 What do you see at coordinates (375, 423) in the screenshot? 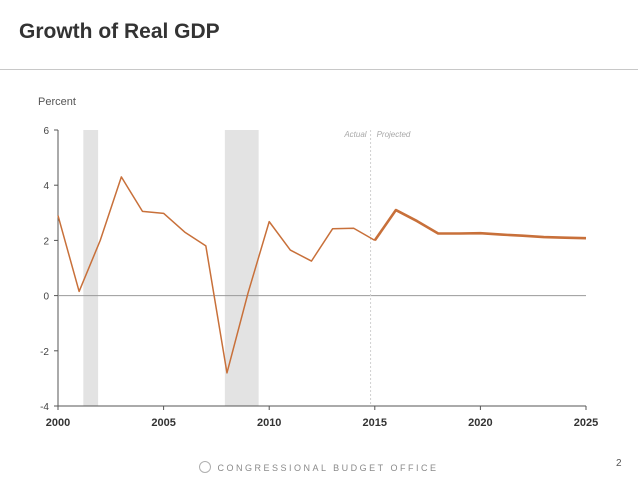
I see `x-tick-label: 2015` at bounding box center [375, 423].